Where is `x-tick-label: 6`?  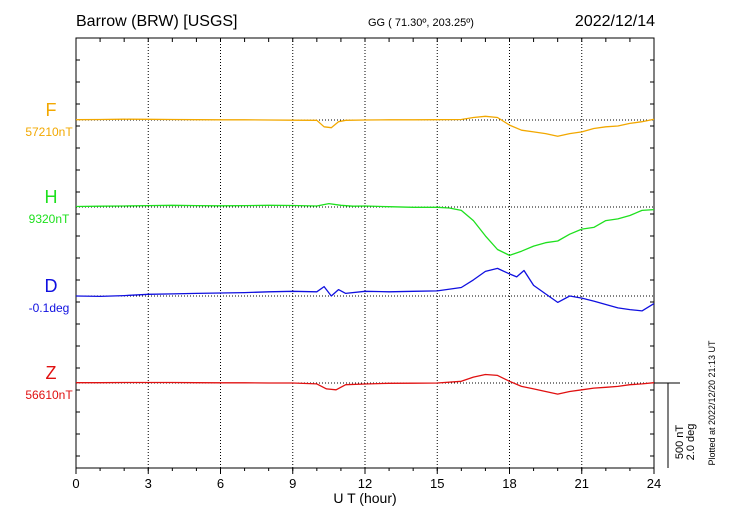
x-tick-label: 6 is located at coordinates (220, 483).